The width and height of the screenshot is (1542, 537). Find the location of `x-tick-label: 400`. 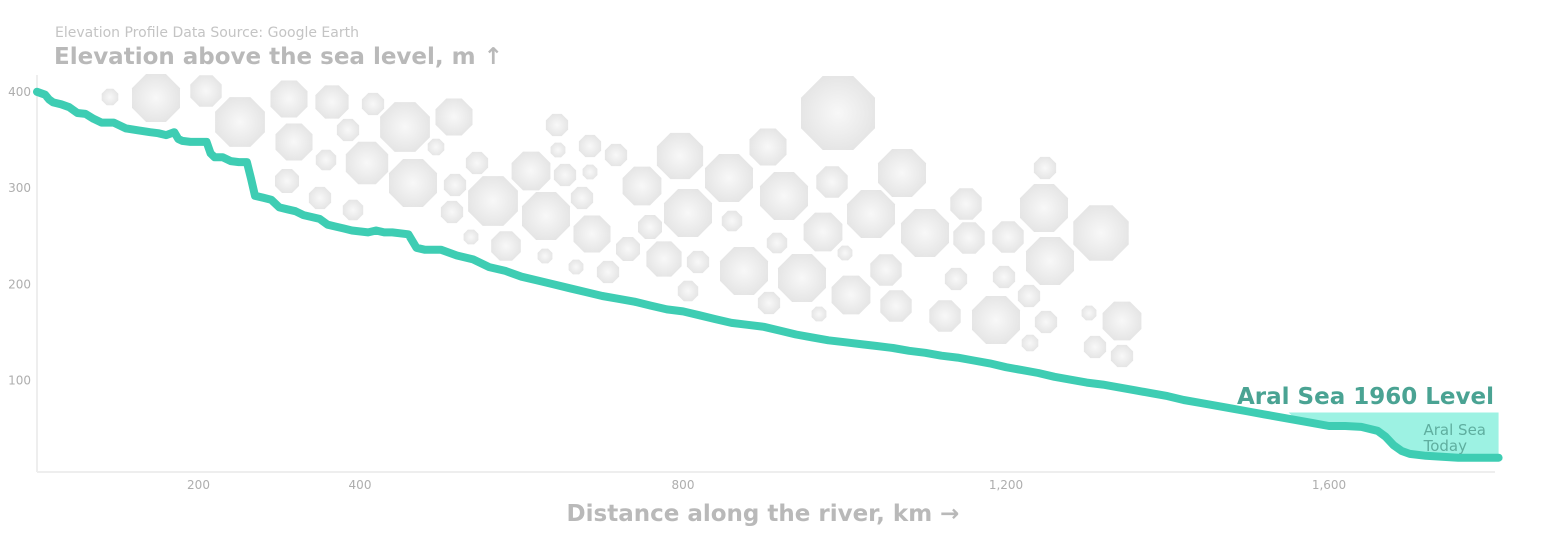

x-tick-label: 400 is located at coordinates (360, 485).